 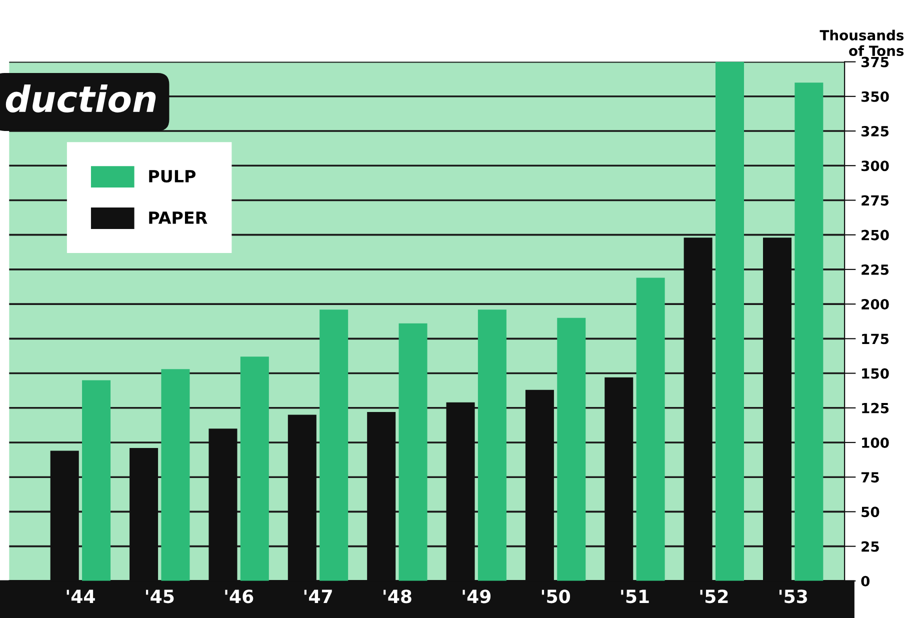 I want to click on x-tick-label: '49, so click(x=476, y=597).